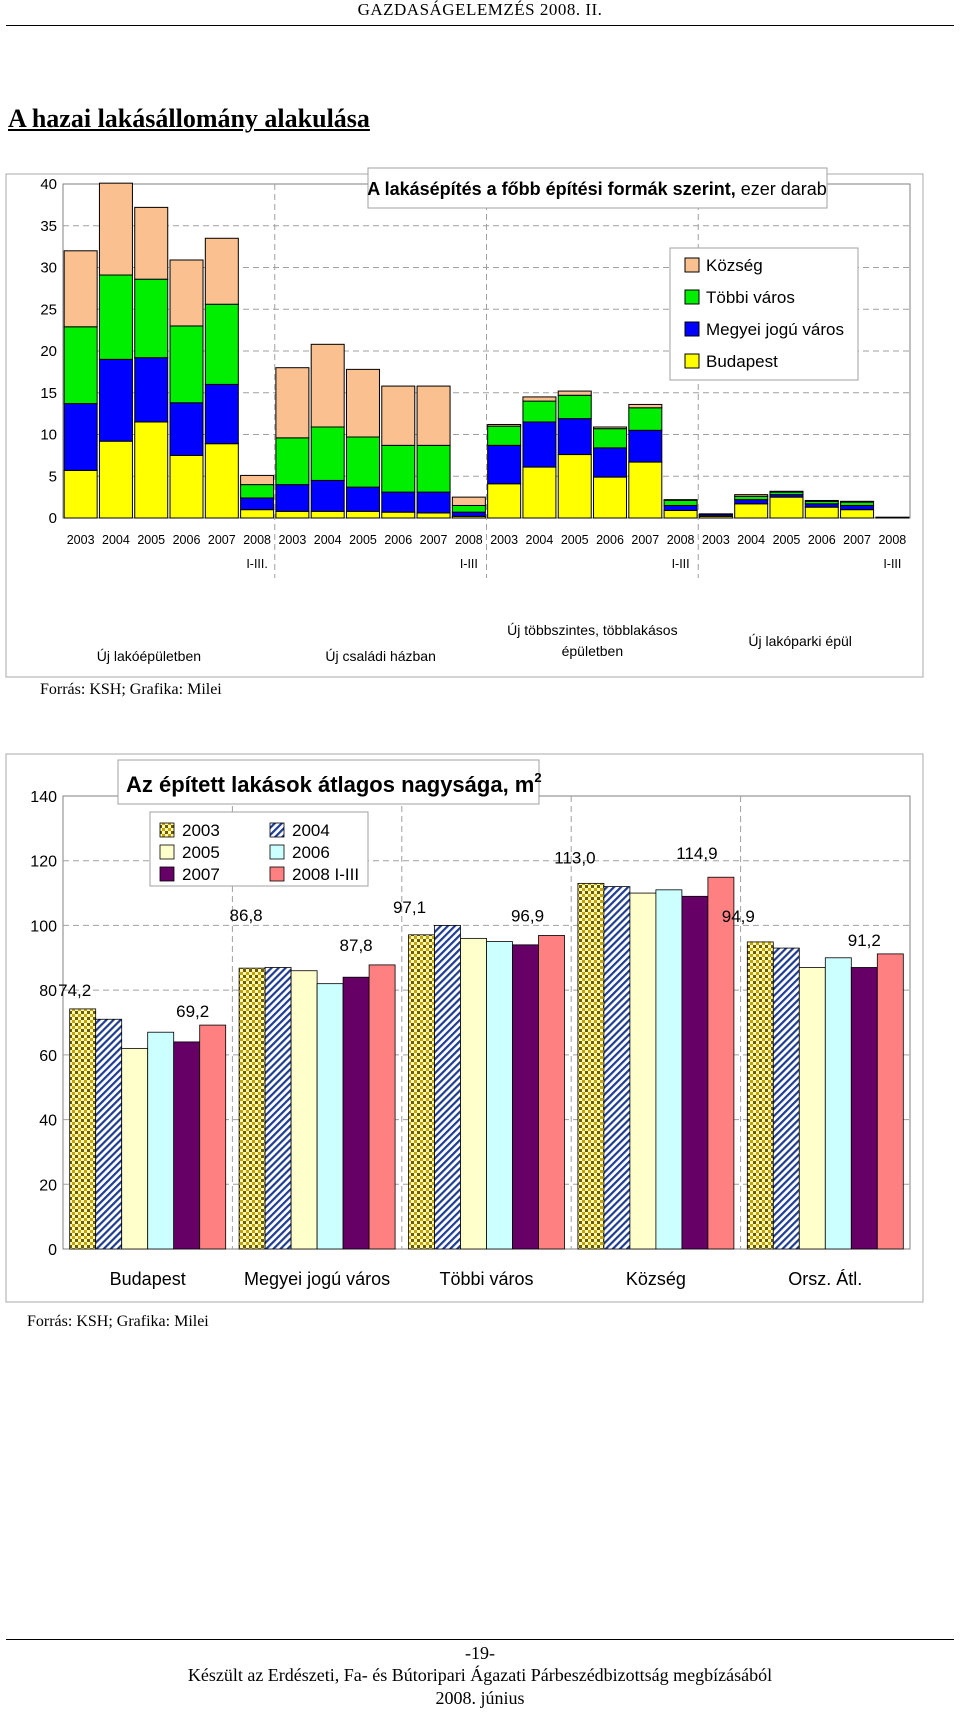  What do you see at coordinates (48, 351) in the screenshot?
I see `chart1-y-tick-label: 20` at bounding box center [48, 351].